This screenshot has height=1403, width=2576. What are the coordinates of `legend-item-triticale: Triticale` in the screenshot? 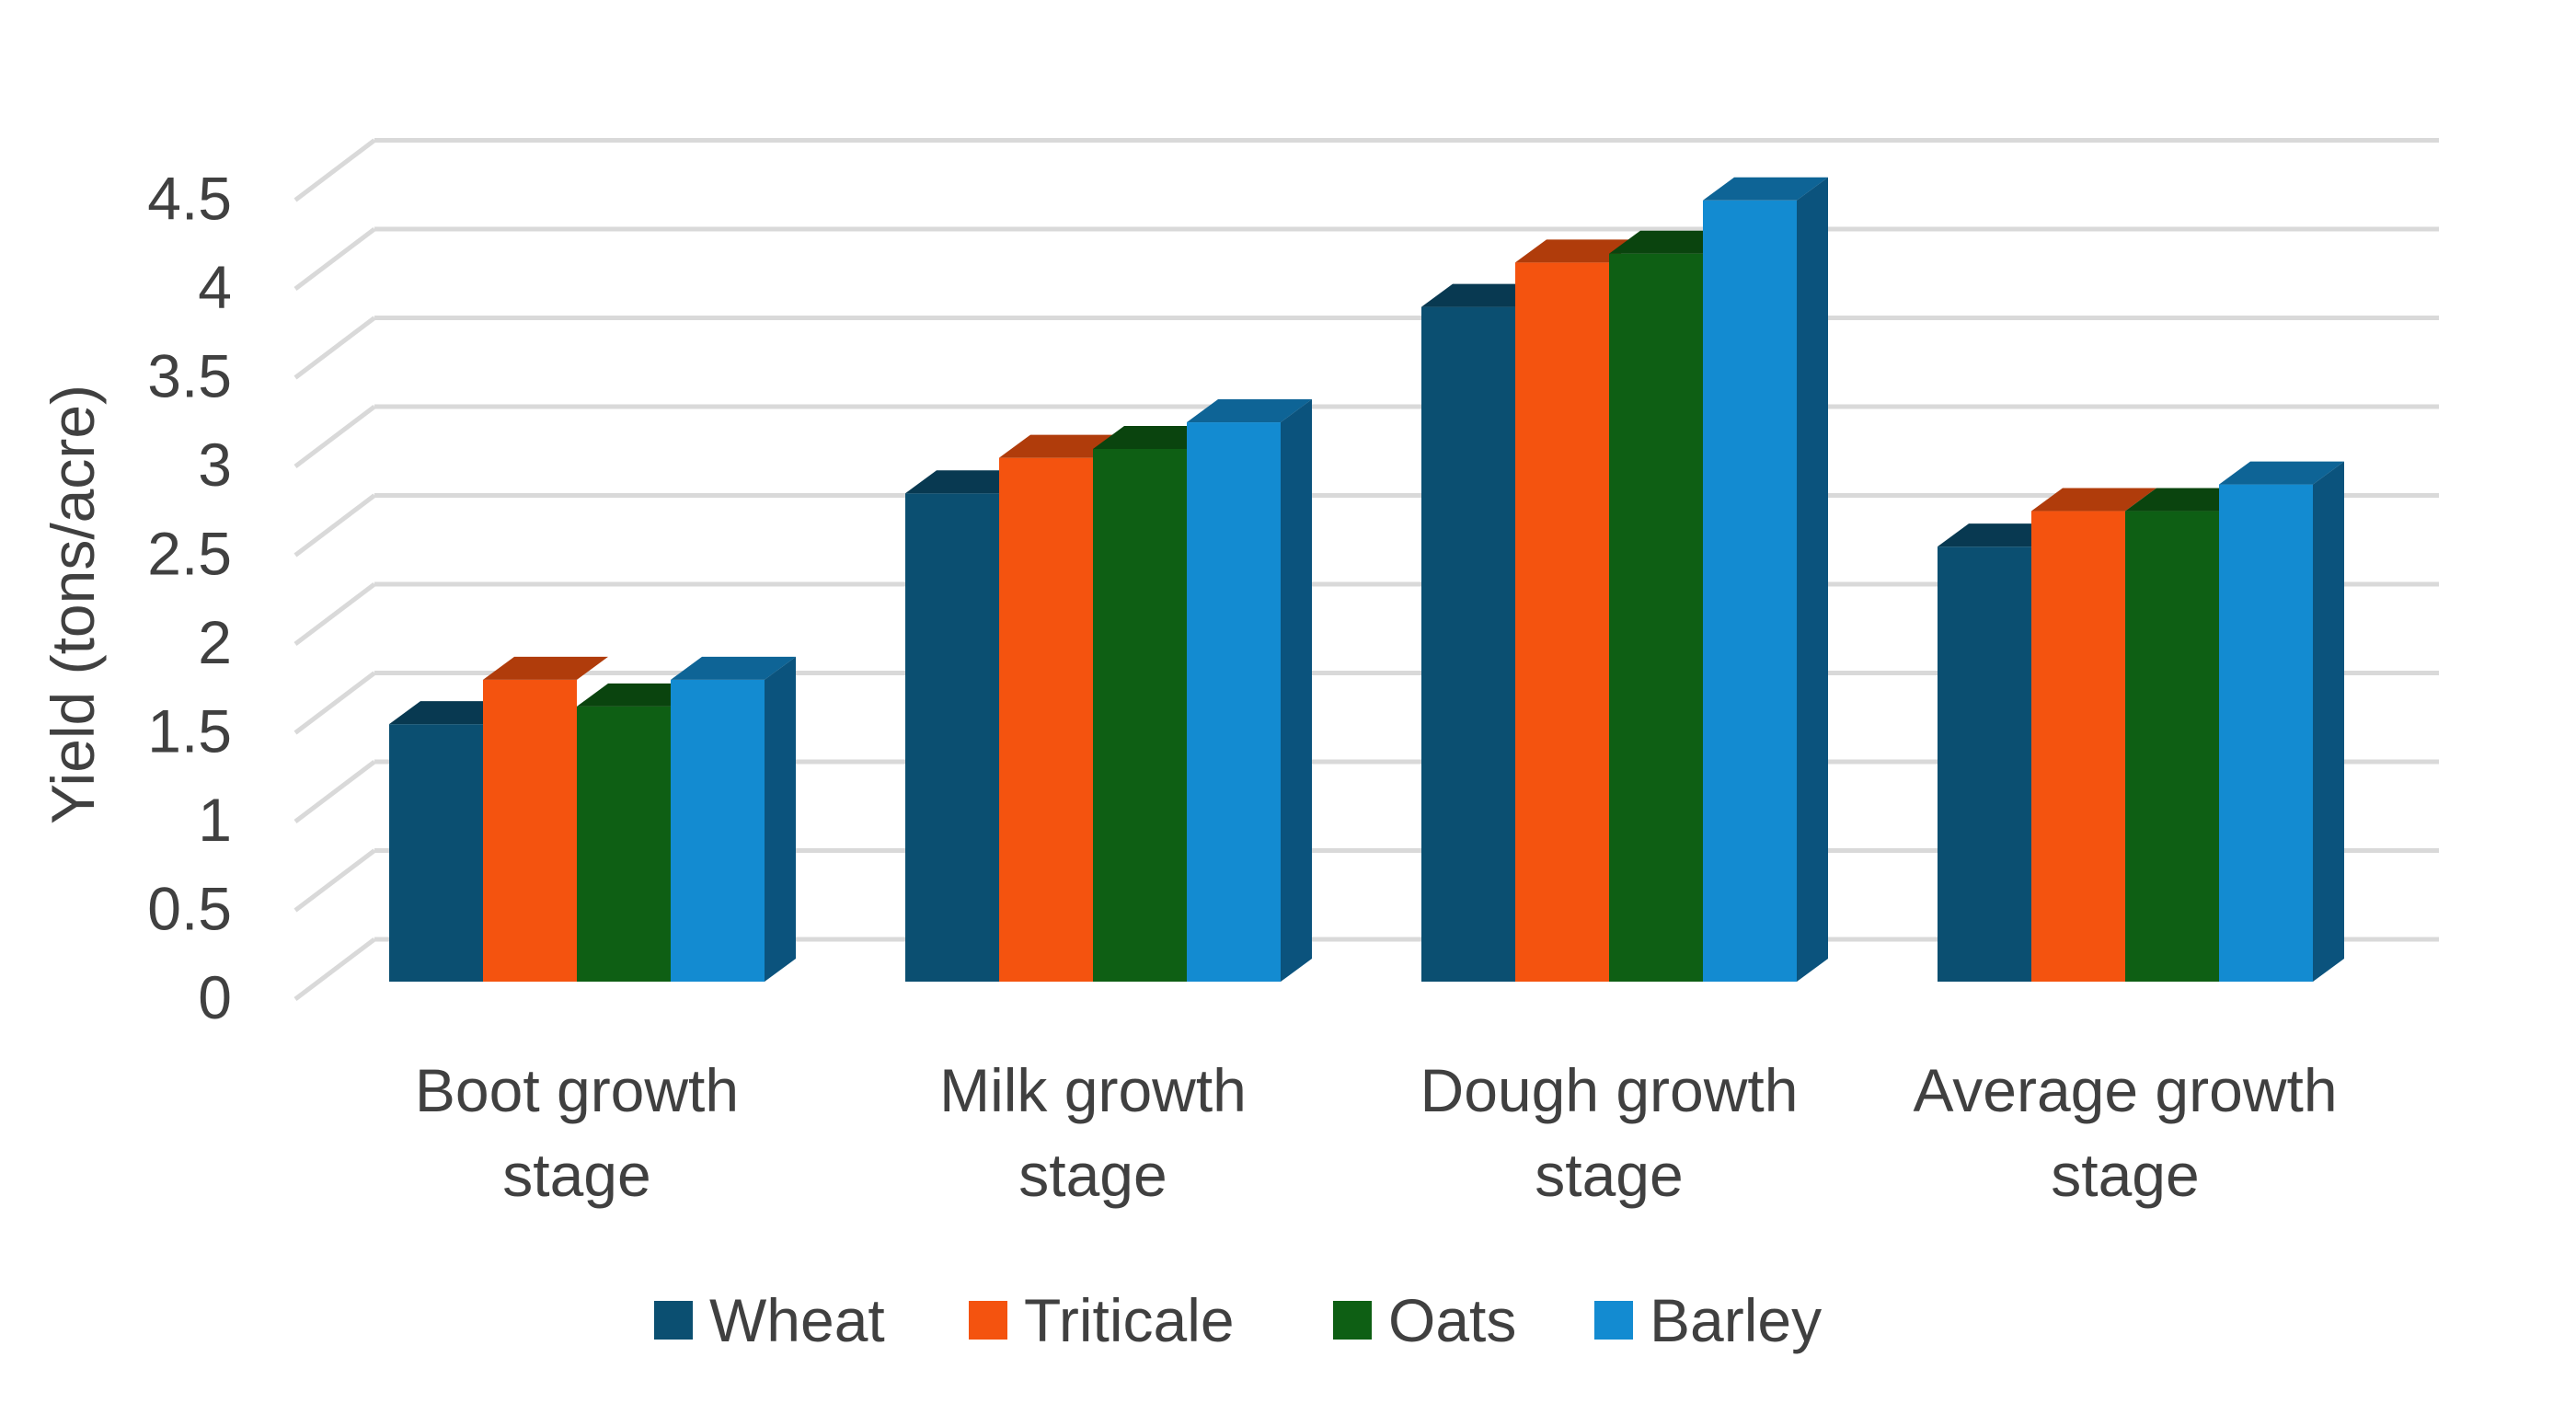 It's located at (1102, 1320).